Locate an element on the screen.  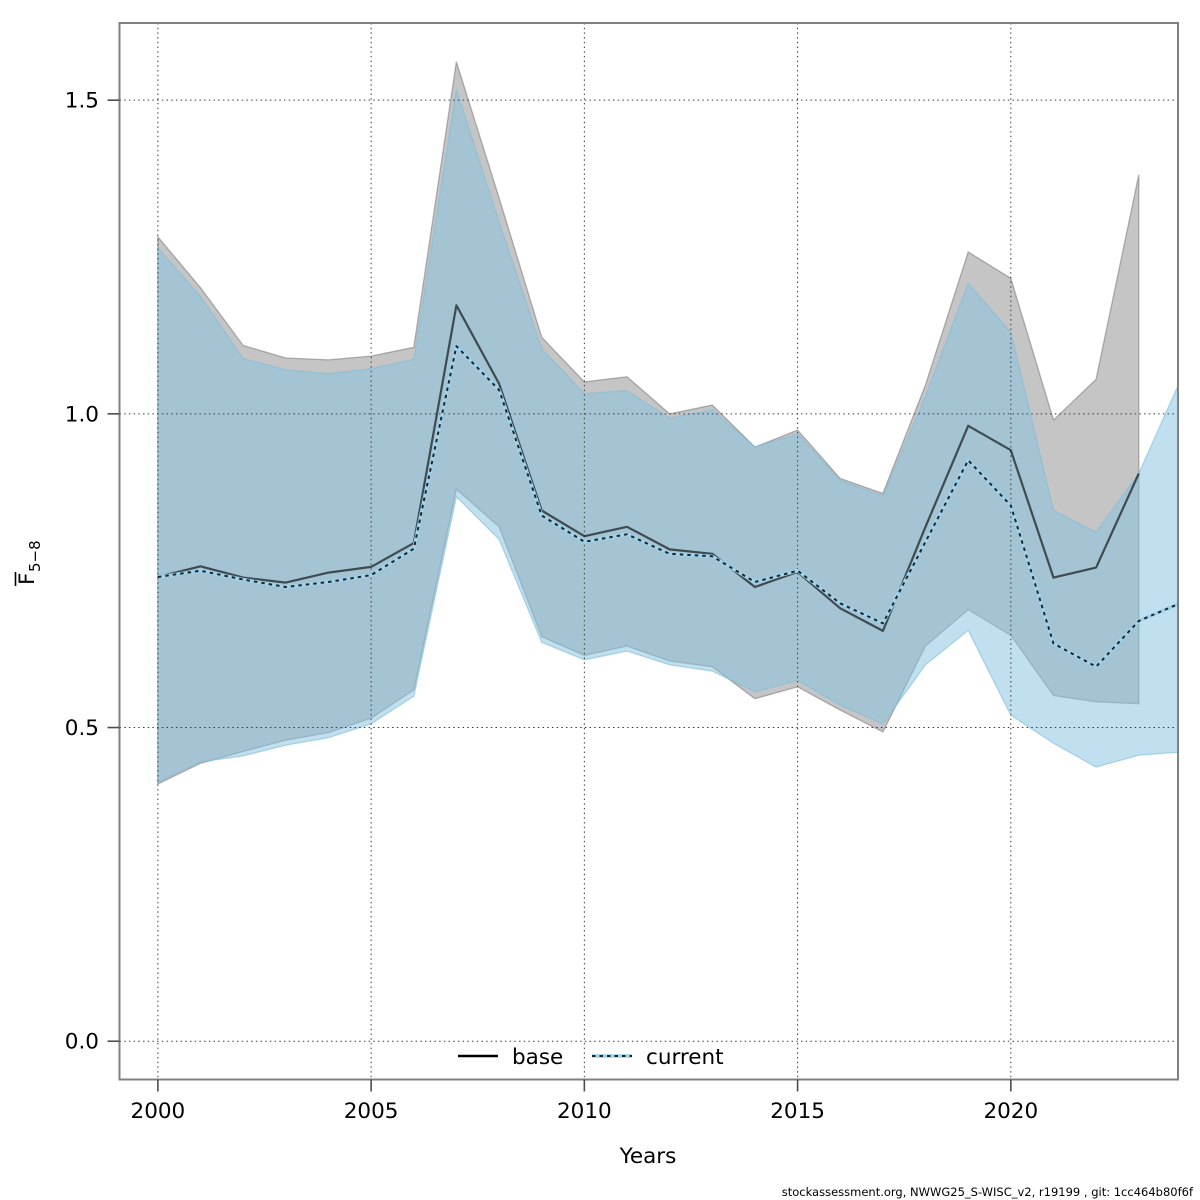
x-tick-label: 2020 is located at coordinates (1010, 1111).